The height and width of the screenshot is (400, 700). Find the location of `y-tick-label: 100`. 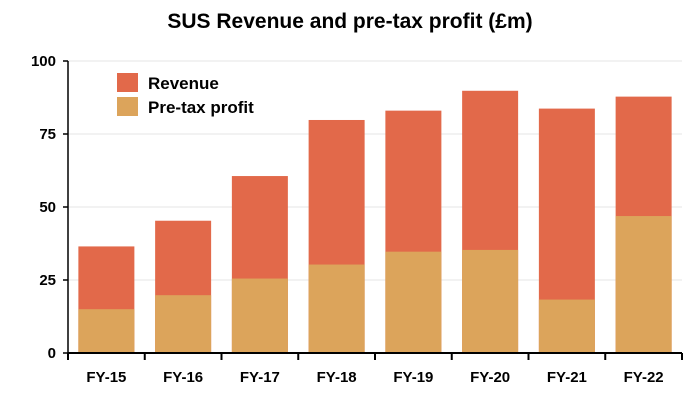

y-tick-label: 100 is located at coordinates (43, 61).